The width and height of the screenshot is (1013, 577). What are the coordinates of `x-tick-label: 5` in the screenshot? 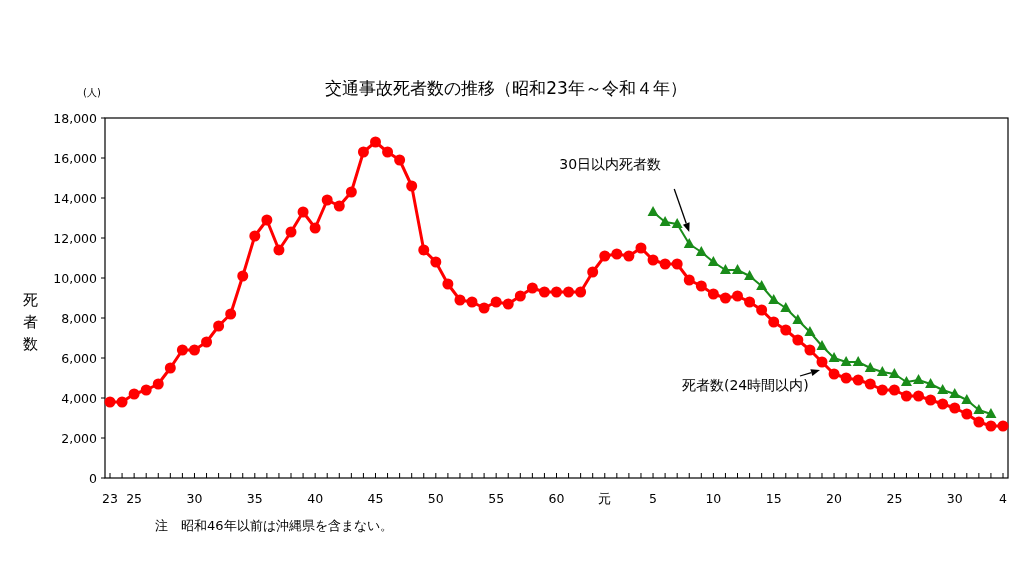 It's located at (653, 498).